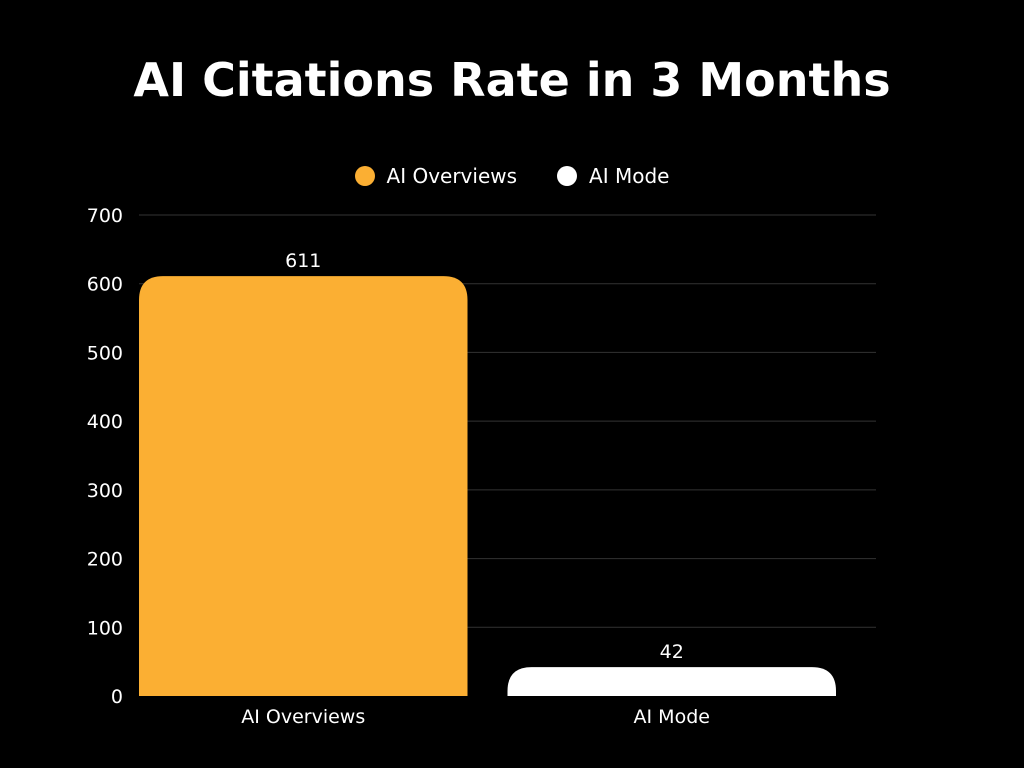  What do you see at coordinates (567, 176) in the screenshot?
I see `legend-swatch-ai-mode` at bounding box center [567, 176].